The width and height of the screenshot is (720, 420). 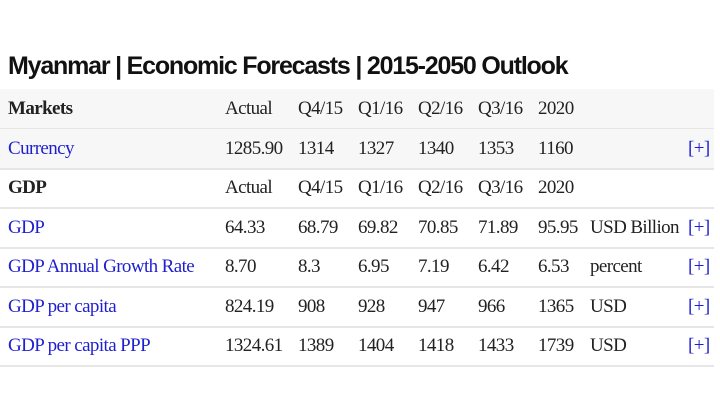 I want to click on value-cell: 7.19, so click(x=433, y=266).